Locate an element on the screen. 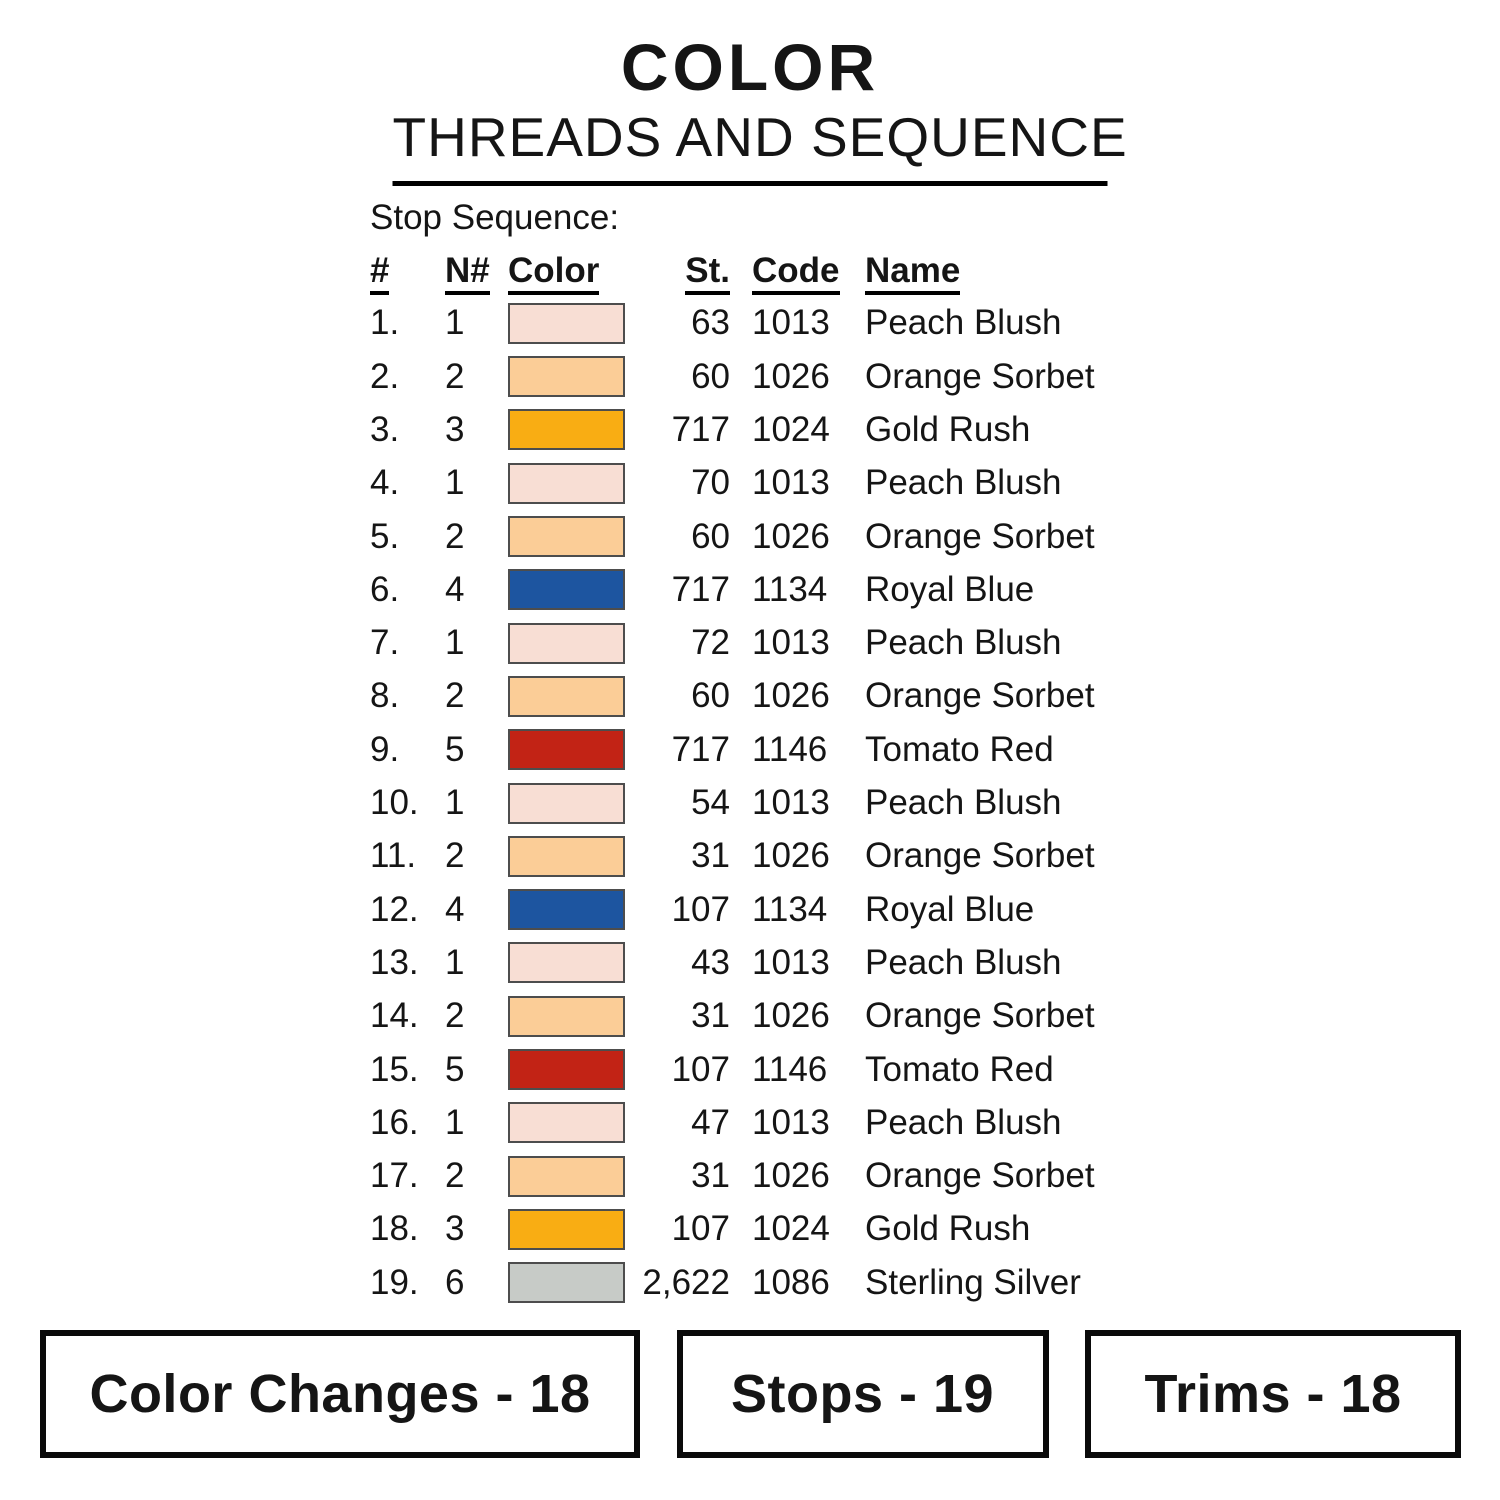  table-row: 11. 2 31 1026 Orange Sorbet is located at coordinates (750, 856).